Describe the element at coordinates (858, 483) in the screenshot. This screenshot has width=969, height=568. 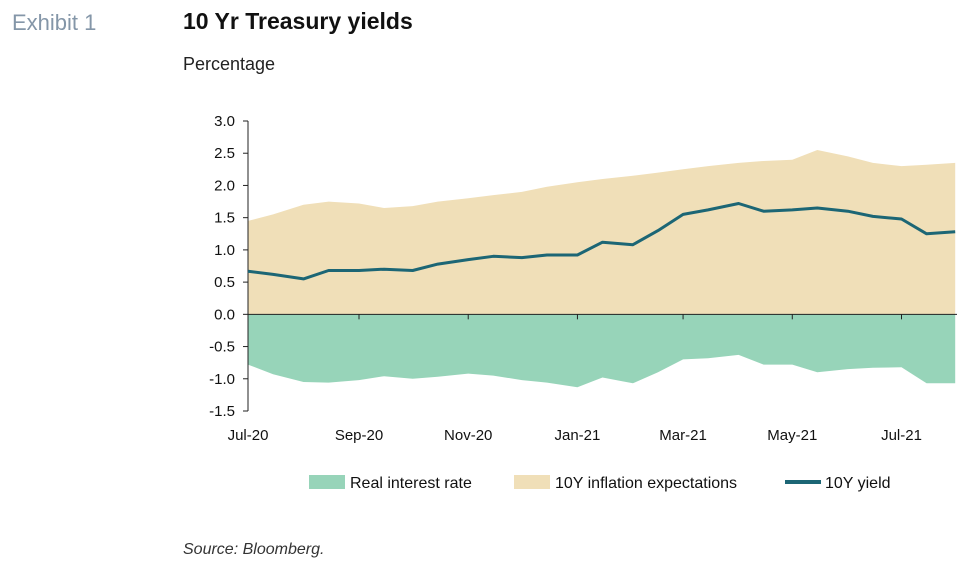
I see `legend-label-yield: 10Y yield` at that location.